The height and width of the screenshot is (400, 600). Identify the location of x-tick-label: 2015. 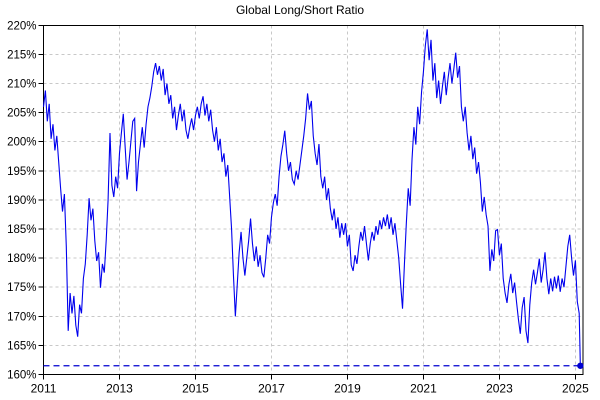
(195, 389).